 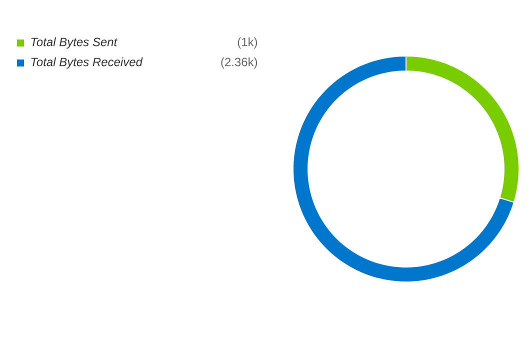 I want to click on data-label: (2.36k), so click(x=239, y=63).